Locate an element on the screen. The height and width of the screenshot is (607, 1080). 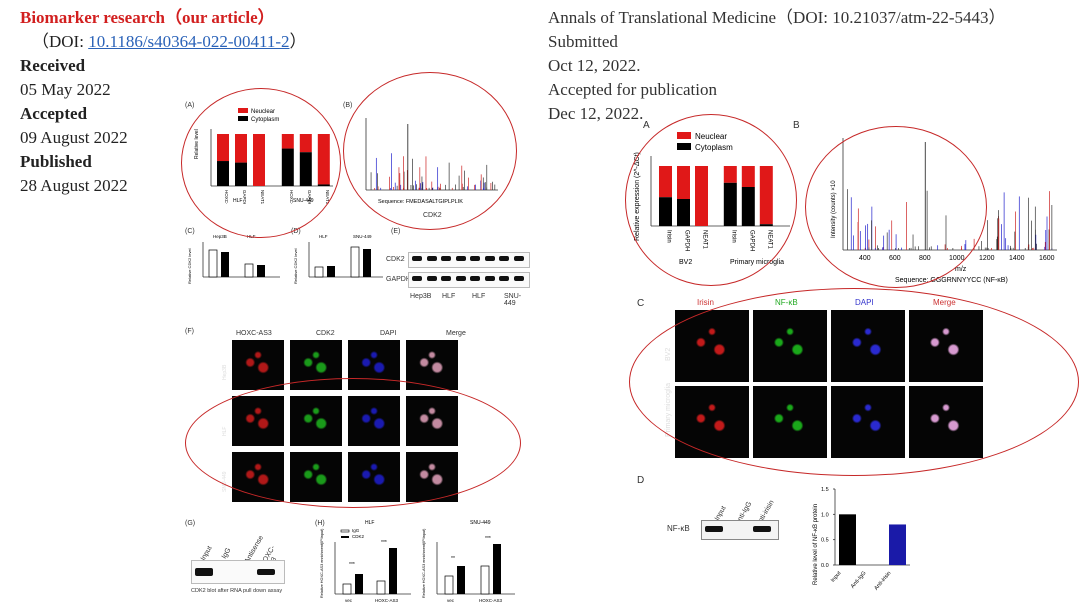
right-circle-b is located at coordinates (896, 207).